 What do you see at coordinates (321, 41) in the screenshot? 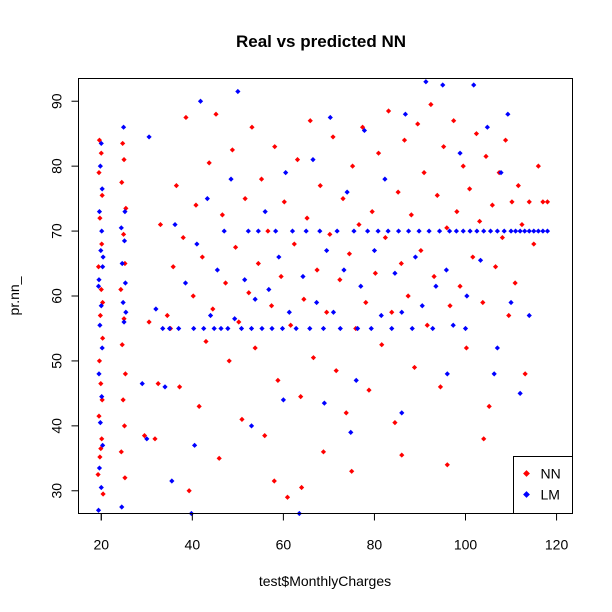
I see `chart-title: Real vs predicted NN` at bounding box center [321, 41].